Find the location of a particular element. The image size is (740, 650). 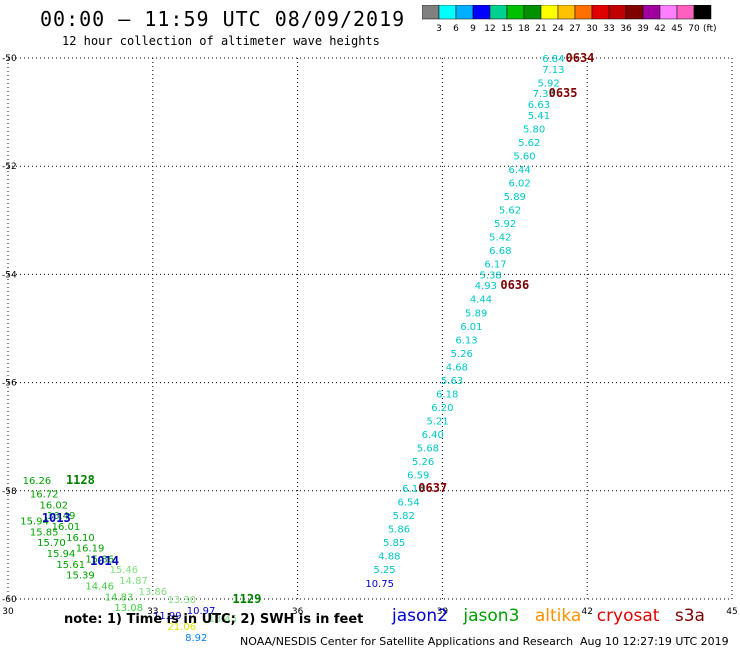

colorbar-label: 30 is located at coordinates (592, 29).